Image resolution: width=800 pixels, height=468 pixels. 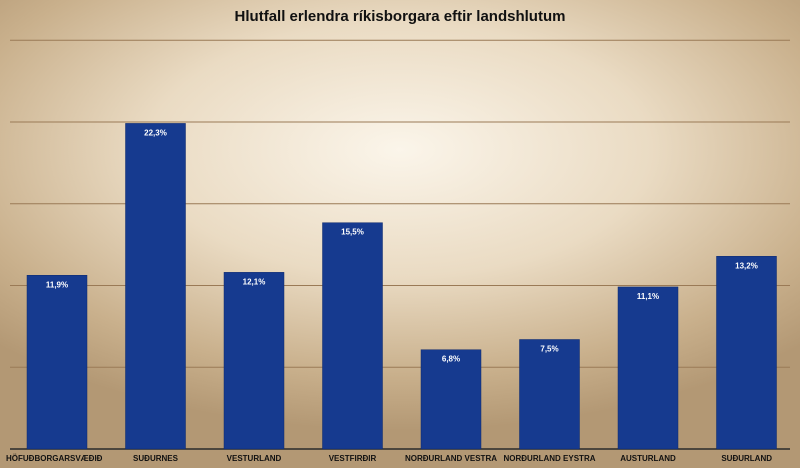 What do you see at coordinates (156, 458) in the screenshot?
I see `category-label: SUÐURNES` at bounding box center [156, 458].